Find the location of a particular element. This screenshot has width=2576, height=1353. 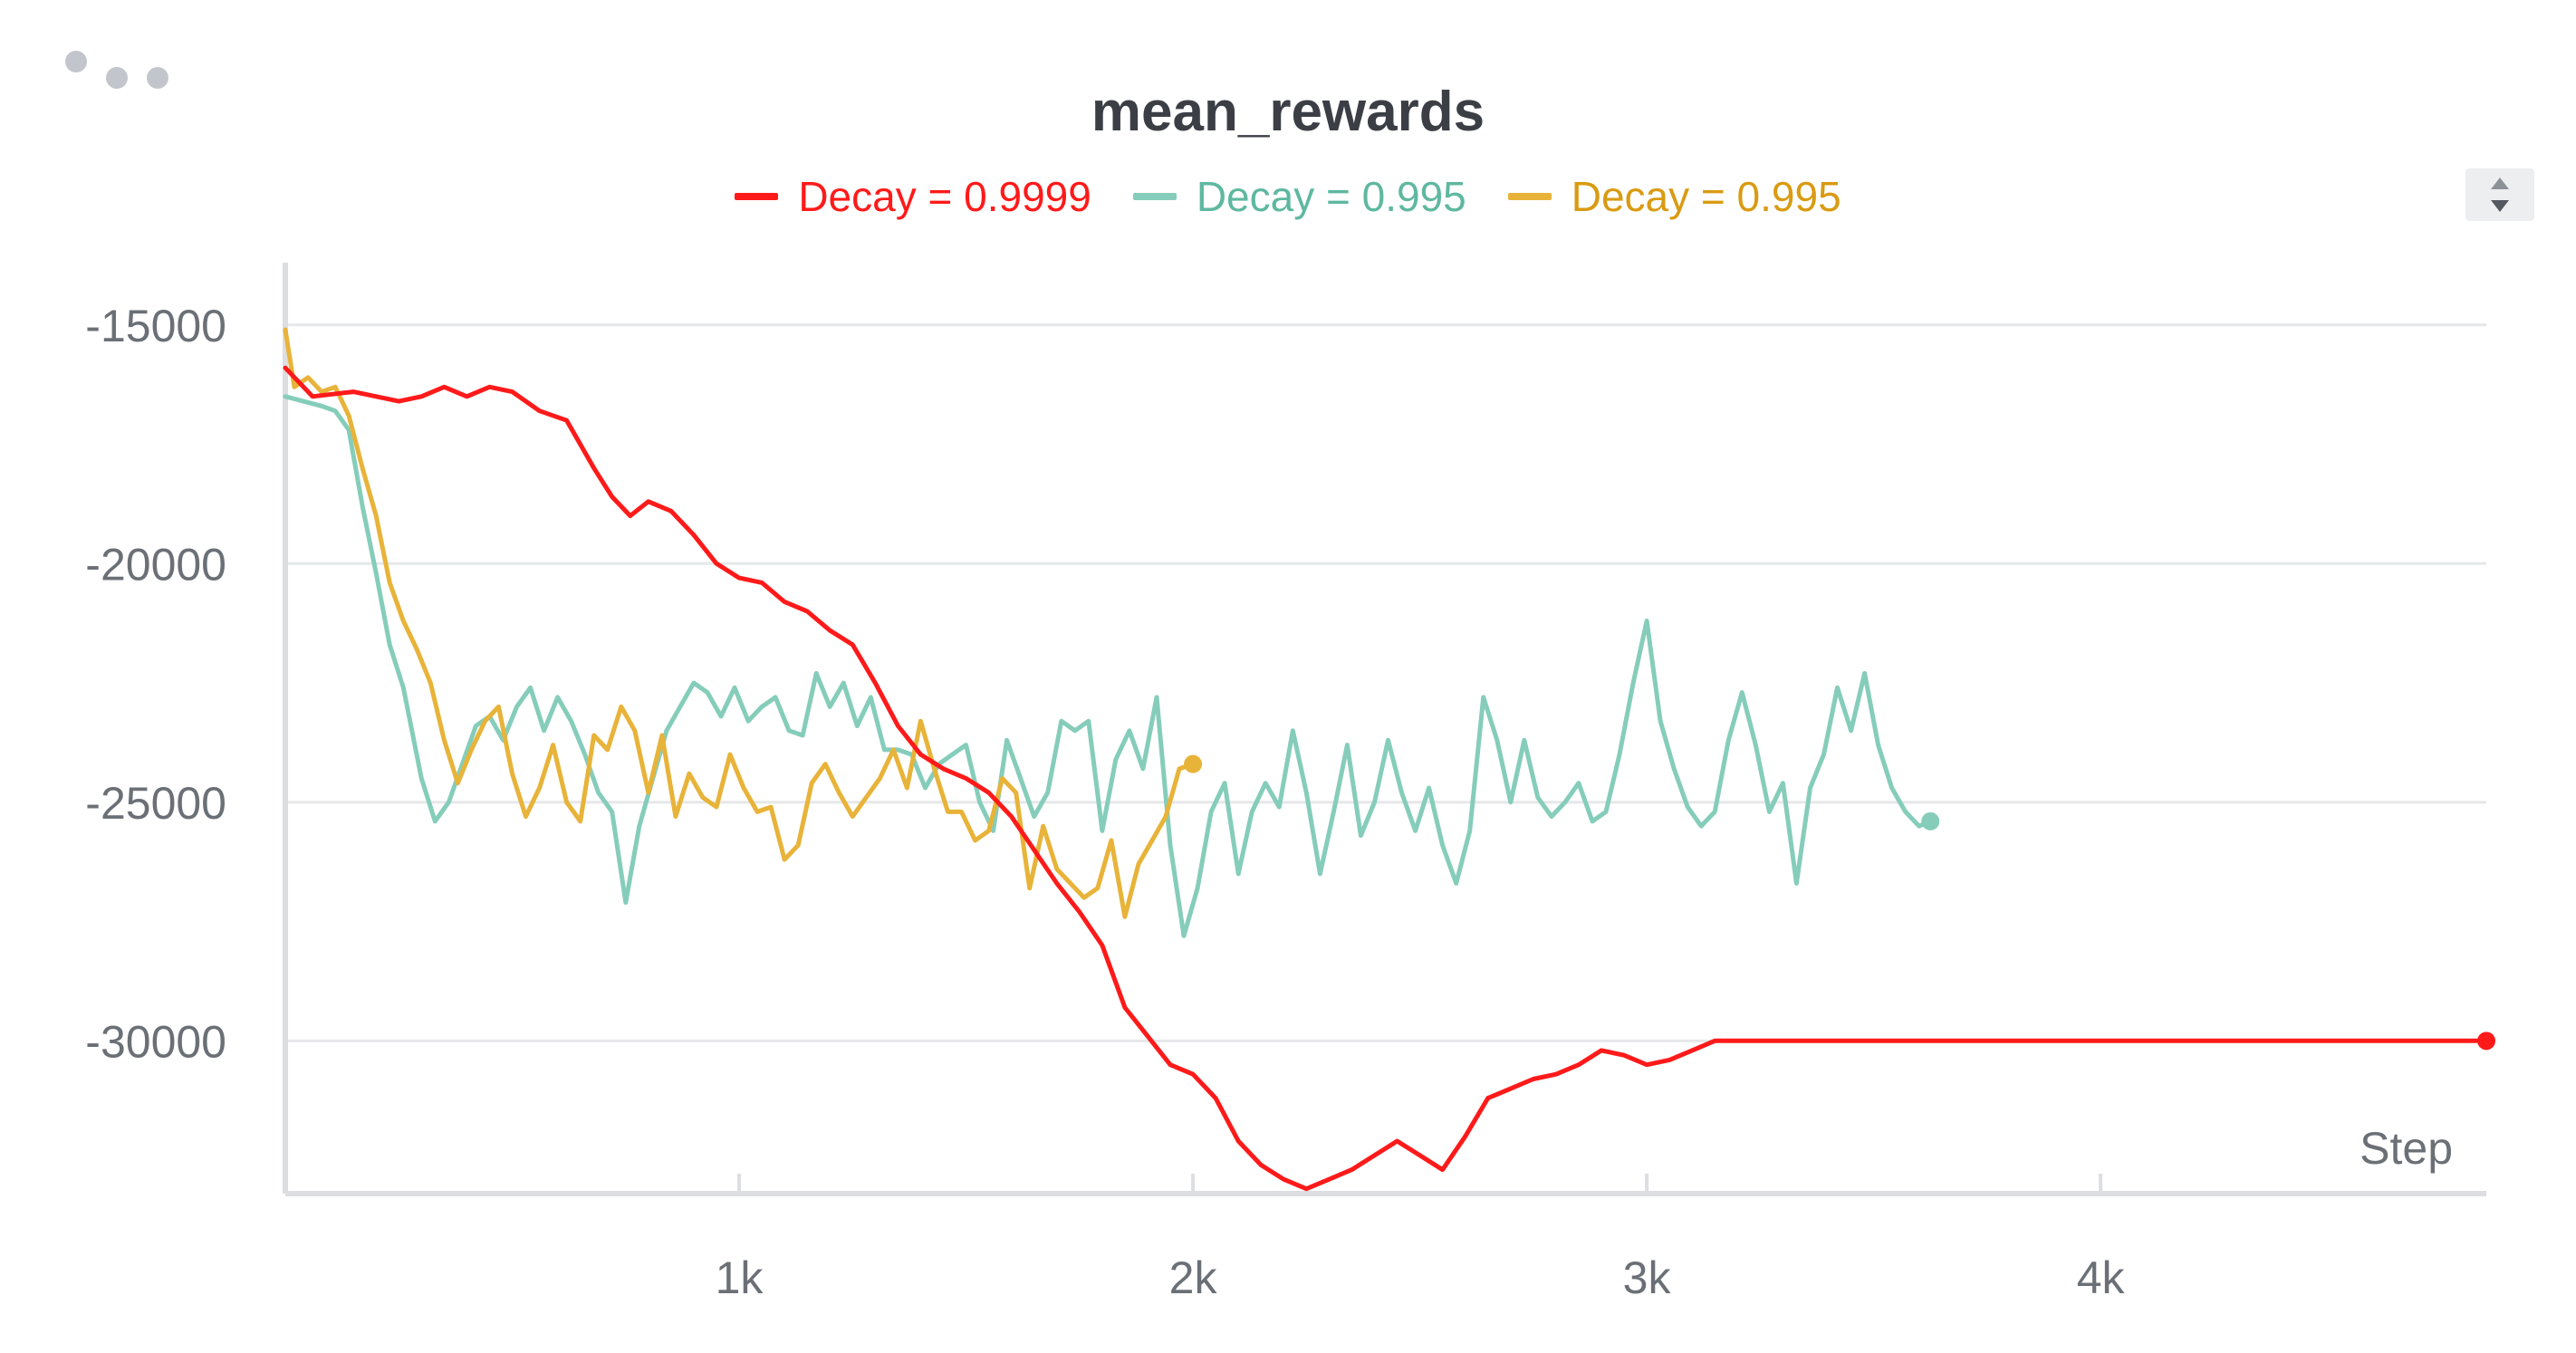

x-tick-label: 1k is located at coordinates (740, 1278).